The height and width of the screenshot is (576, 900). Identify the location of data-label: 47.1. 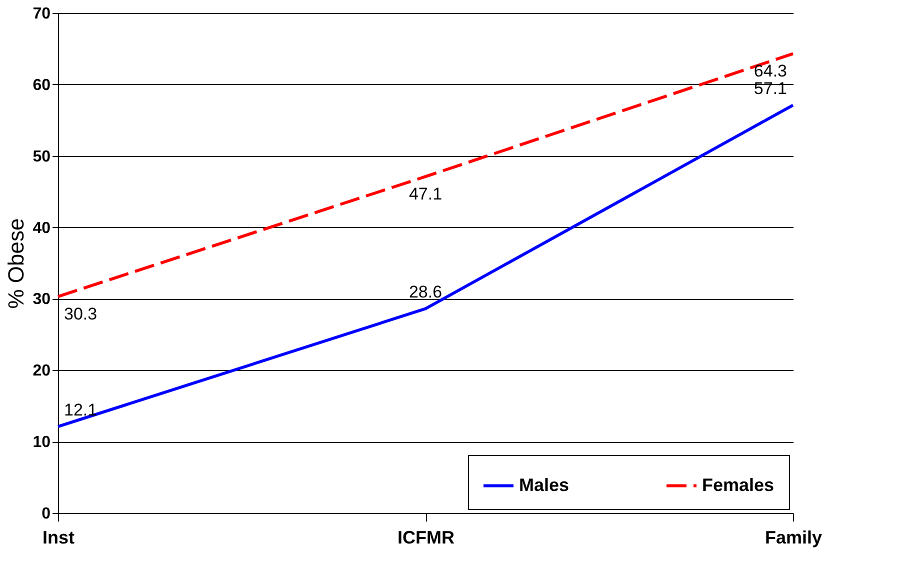
(425, 194).